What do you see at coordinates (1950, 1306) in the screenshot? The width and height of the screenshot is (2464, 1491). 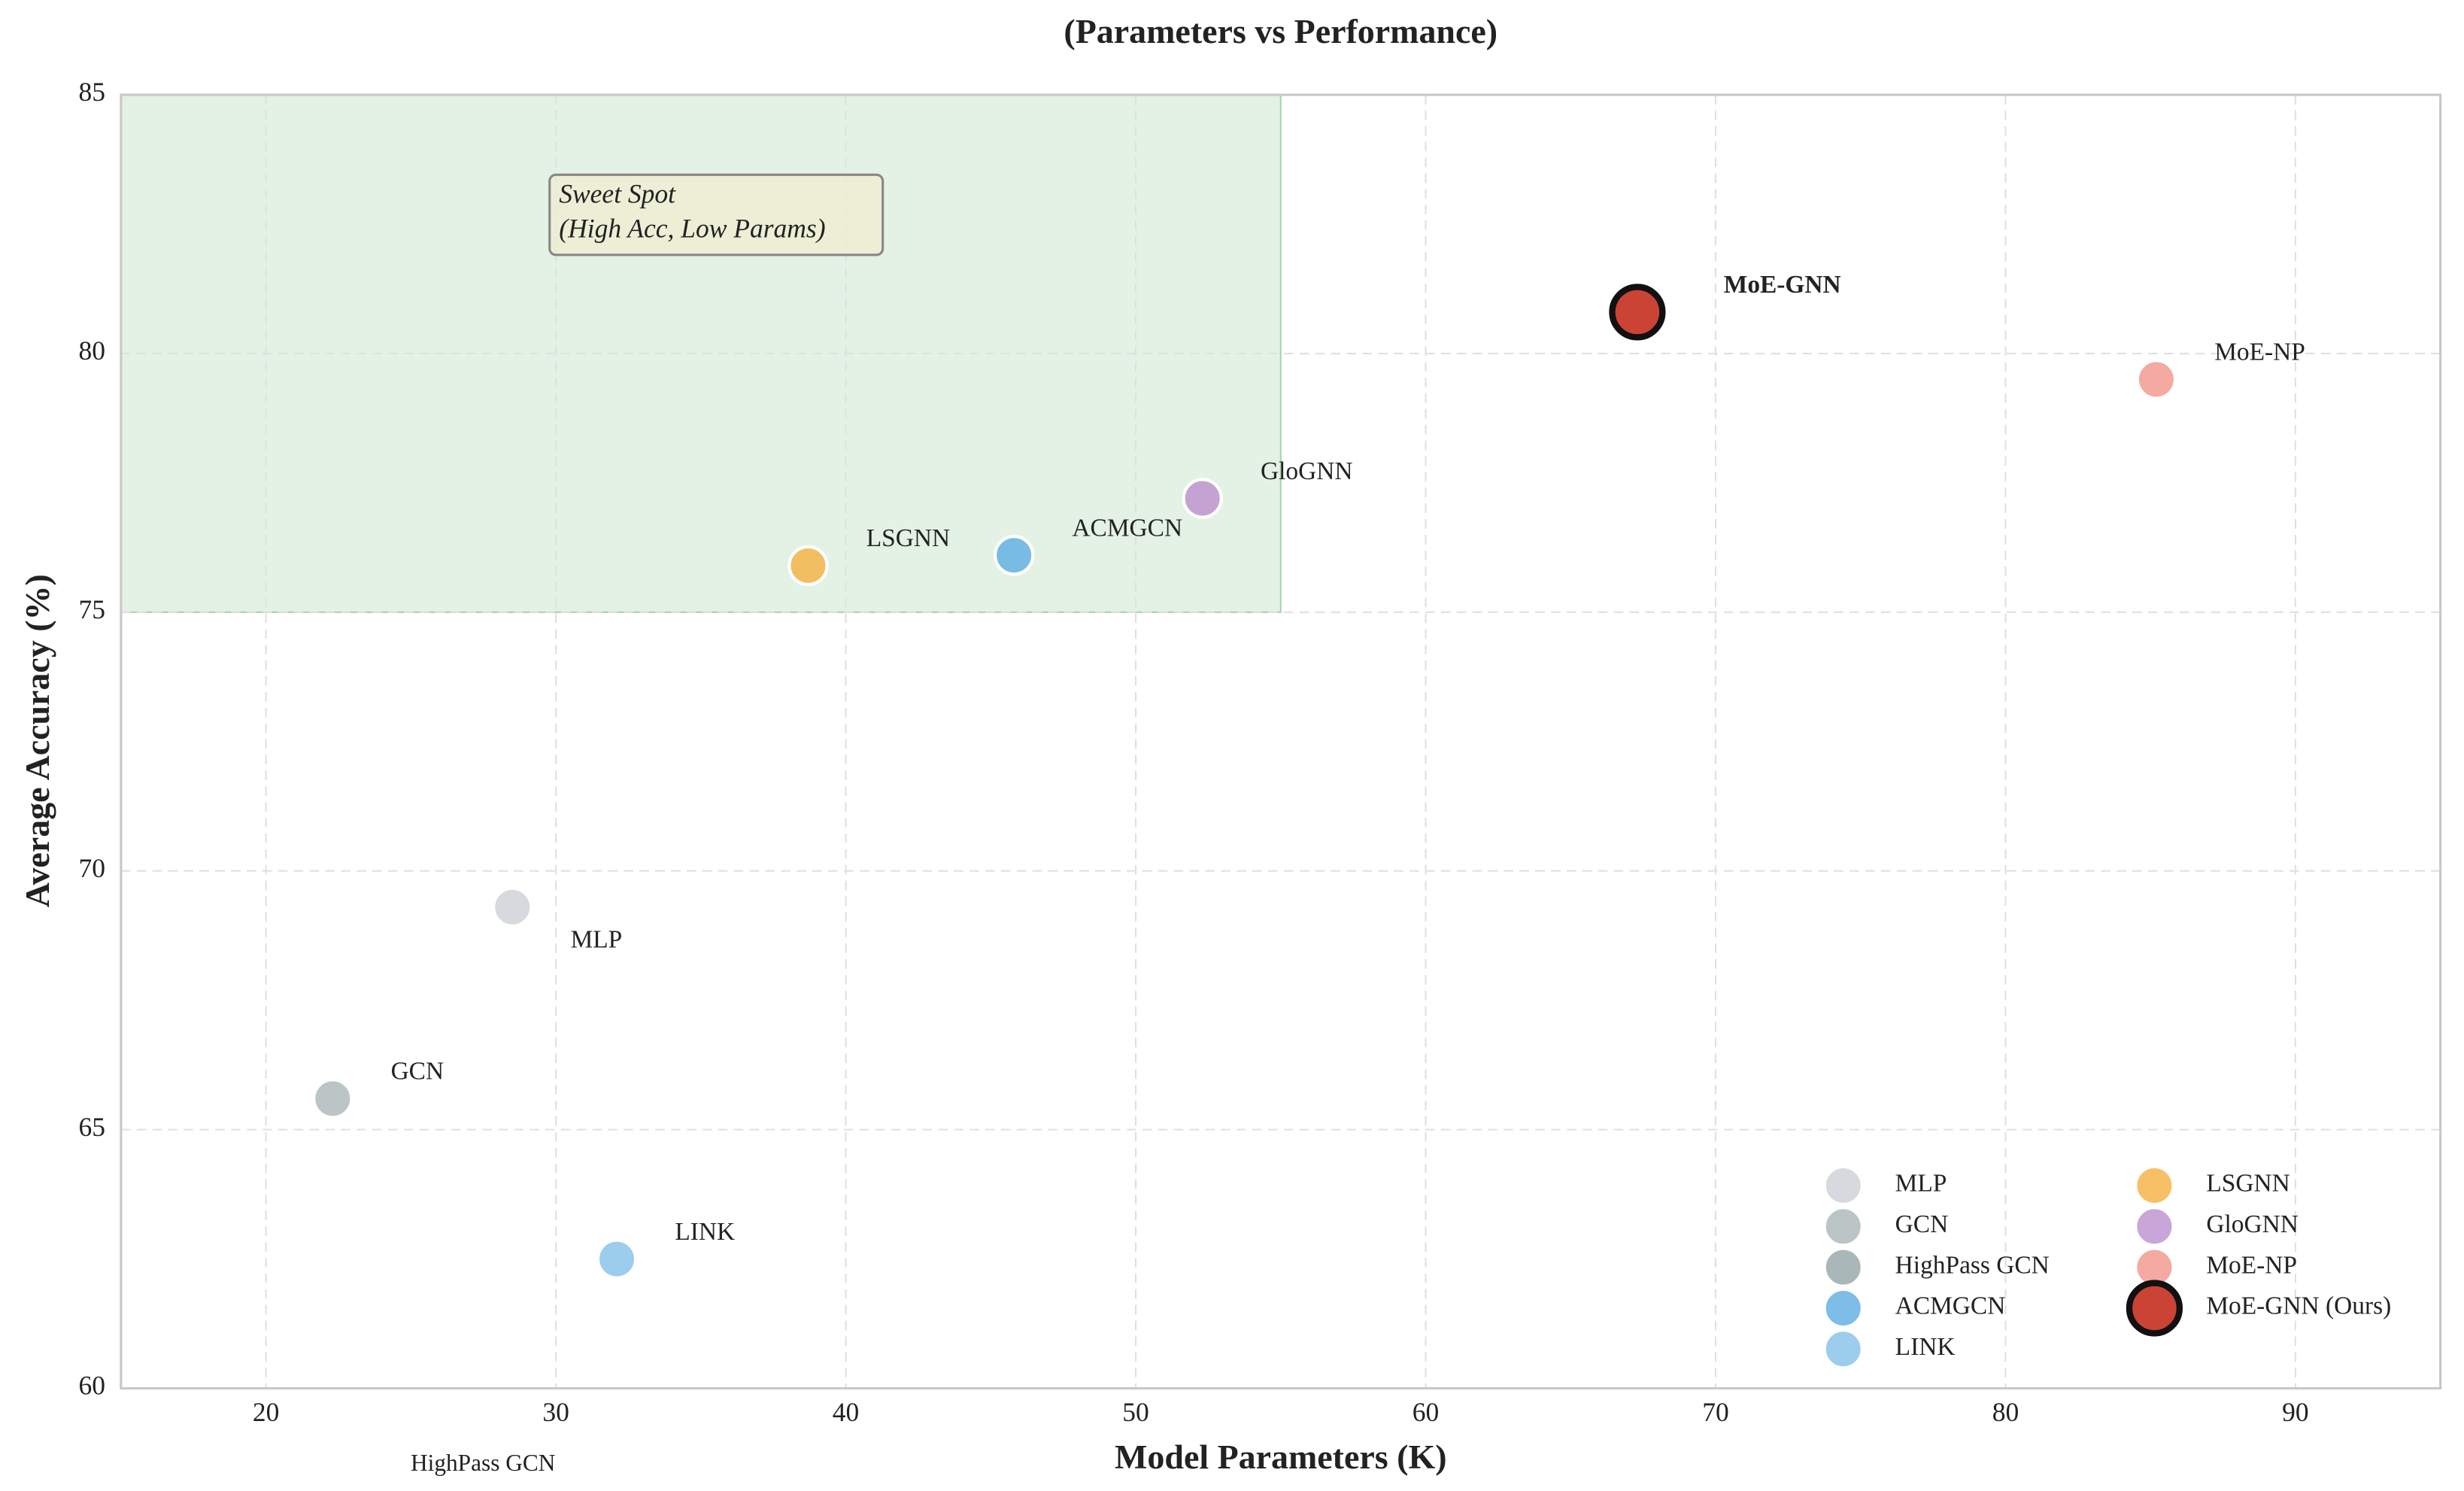 I see `legend-label: ACMGCN` at bounding box center [1950, 1306].